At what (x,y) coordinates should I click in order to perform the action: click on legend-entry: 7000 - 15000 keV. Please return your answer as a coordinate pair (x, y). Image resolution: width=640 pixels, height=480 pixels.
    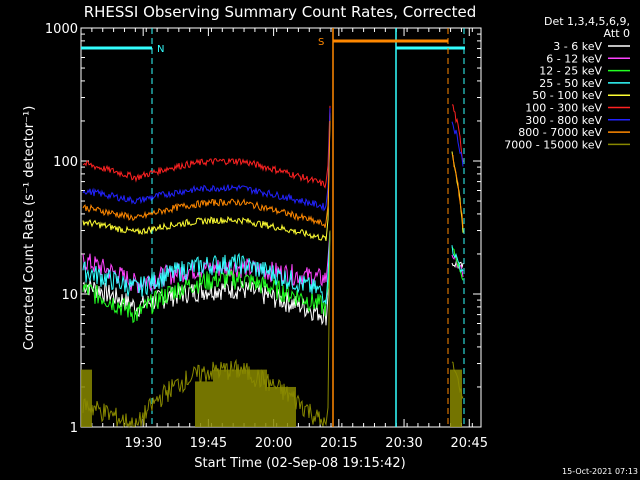
    Looking at the image, I should click on (553, 144).